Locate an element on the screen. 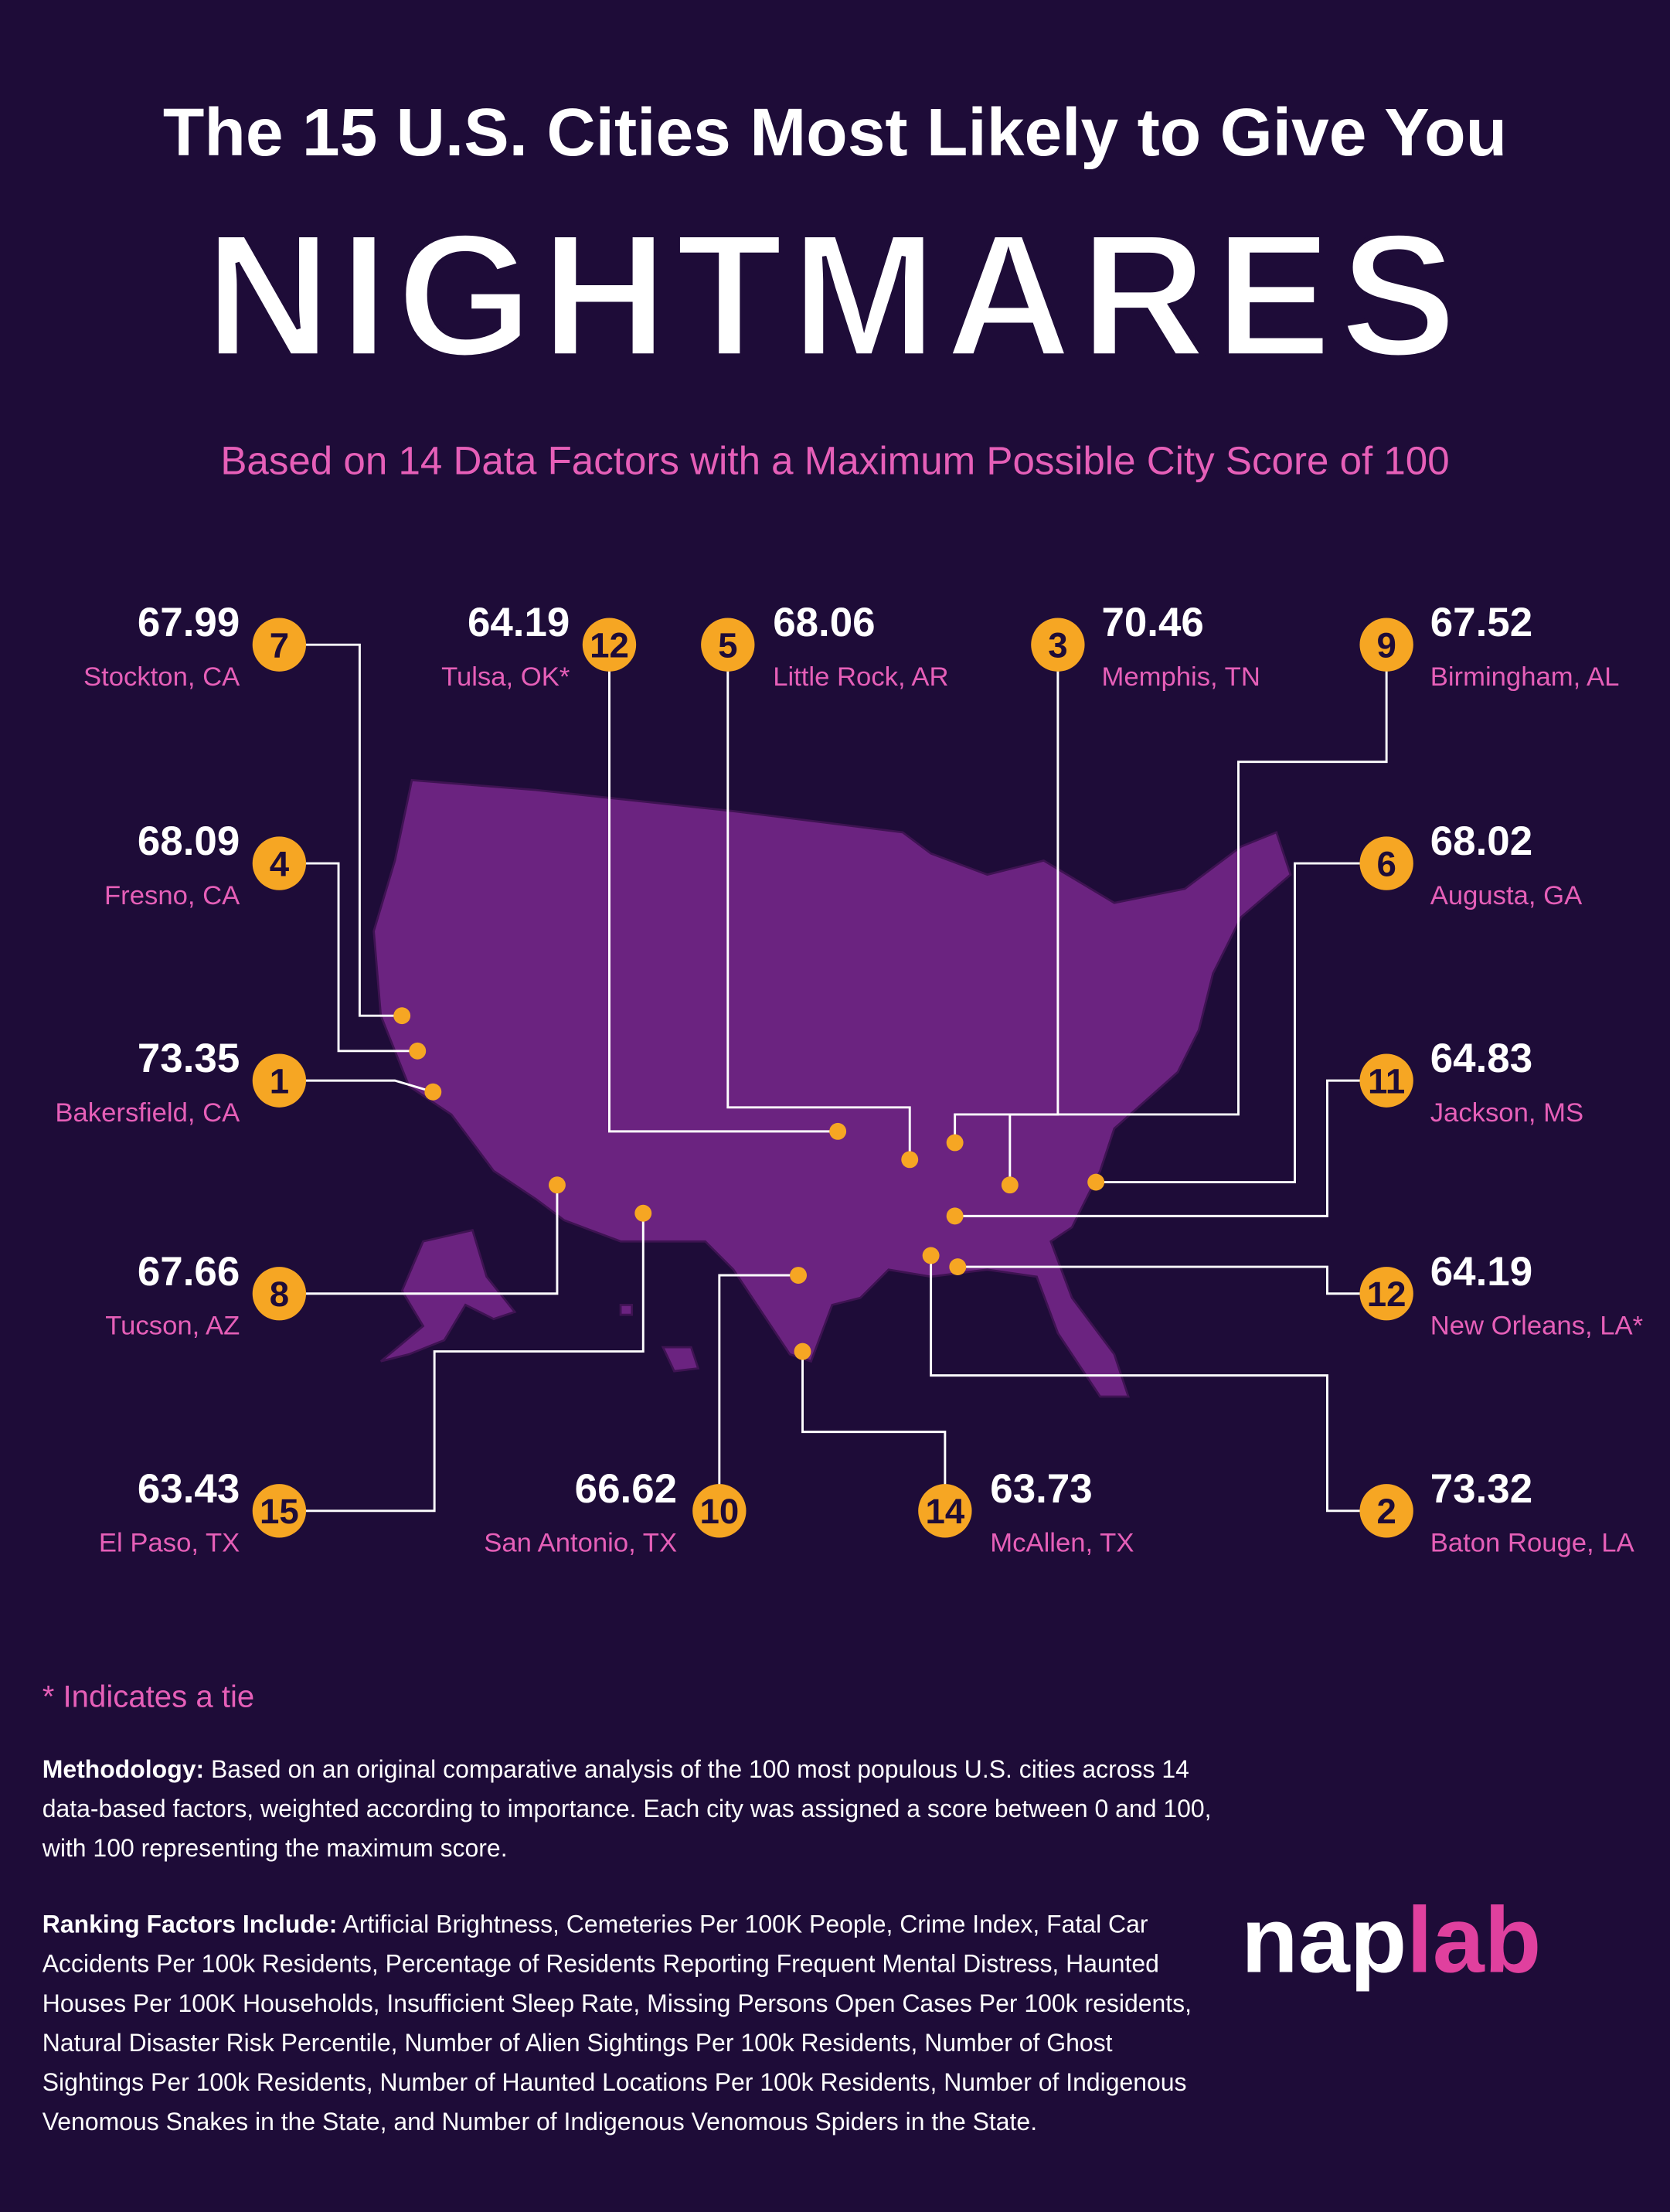  city-score: 68.09 is located at coordinates (189, 841).